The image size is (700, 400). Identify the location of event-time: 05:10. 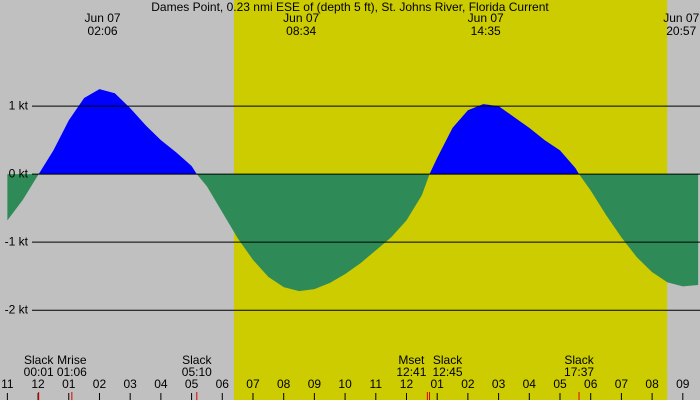
(197, 372).